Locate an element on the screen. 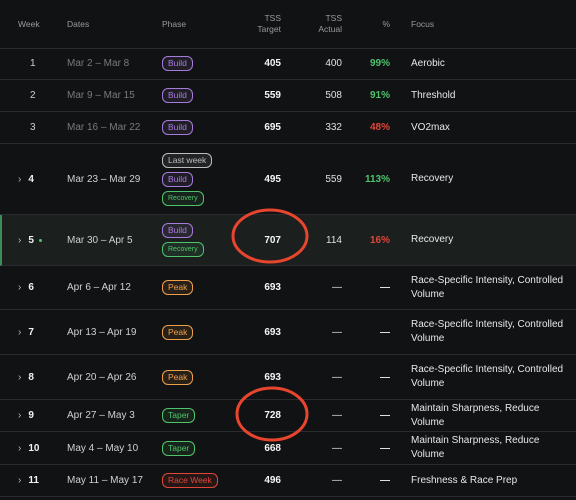 This screenshot has width=576, height=500. column-header: Dates is located at coordinates (78, 23).